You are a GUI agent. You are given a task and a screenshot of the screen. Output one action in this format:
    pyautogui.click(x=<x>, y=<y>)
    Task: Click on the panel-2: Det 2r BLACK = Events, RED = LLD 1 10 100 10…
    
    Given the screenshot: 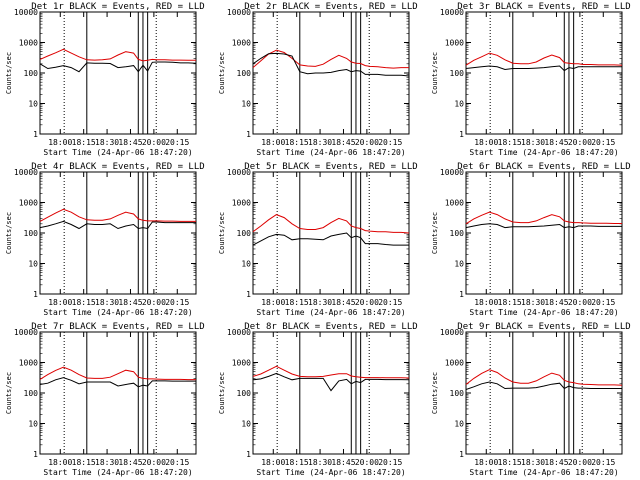 What is the action you would take?
    pyautogui.click(x=318, y=79)
    